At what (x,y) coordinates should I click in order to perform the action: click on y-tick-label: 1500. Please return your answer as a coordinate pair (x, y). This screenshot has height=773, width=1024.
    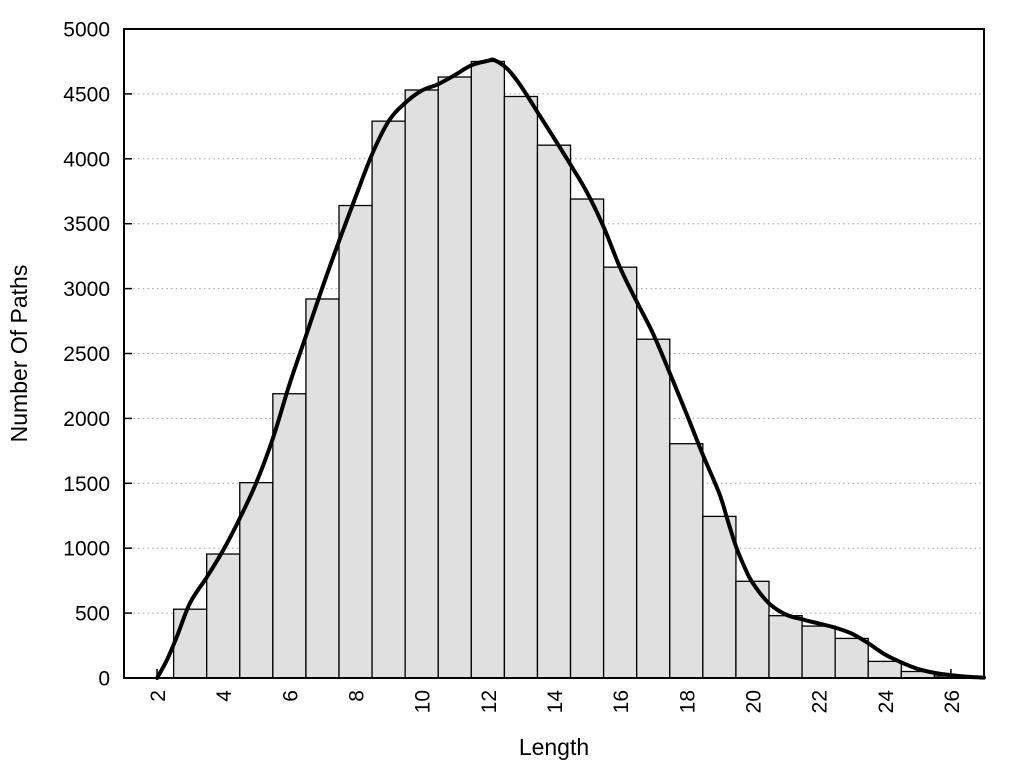
    Looking at the image, I should click on (86, 484).